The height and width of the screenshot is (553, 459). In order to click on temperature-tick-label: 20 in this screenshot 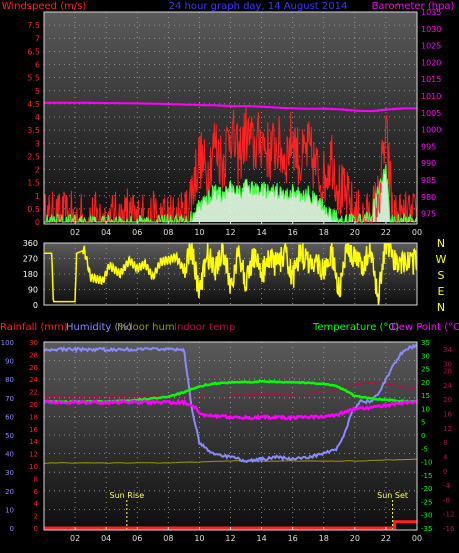, I will do `click(425, 383)`.